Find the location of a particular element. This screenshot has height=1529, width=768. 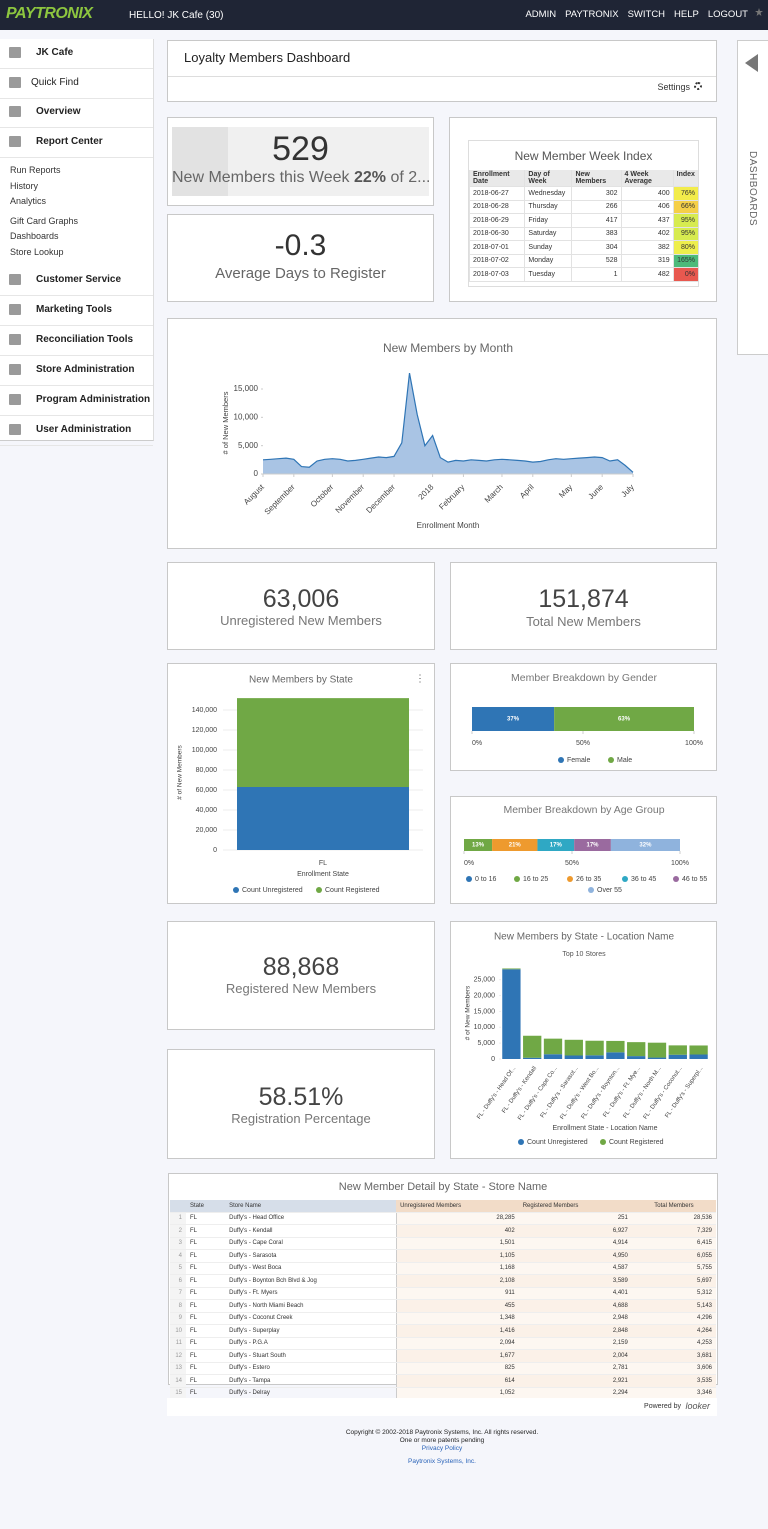

sidebar-item: JK Cafe is located at coordinates (76, 54).